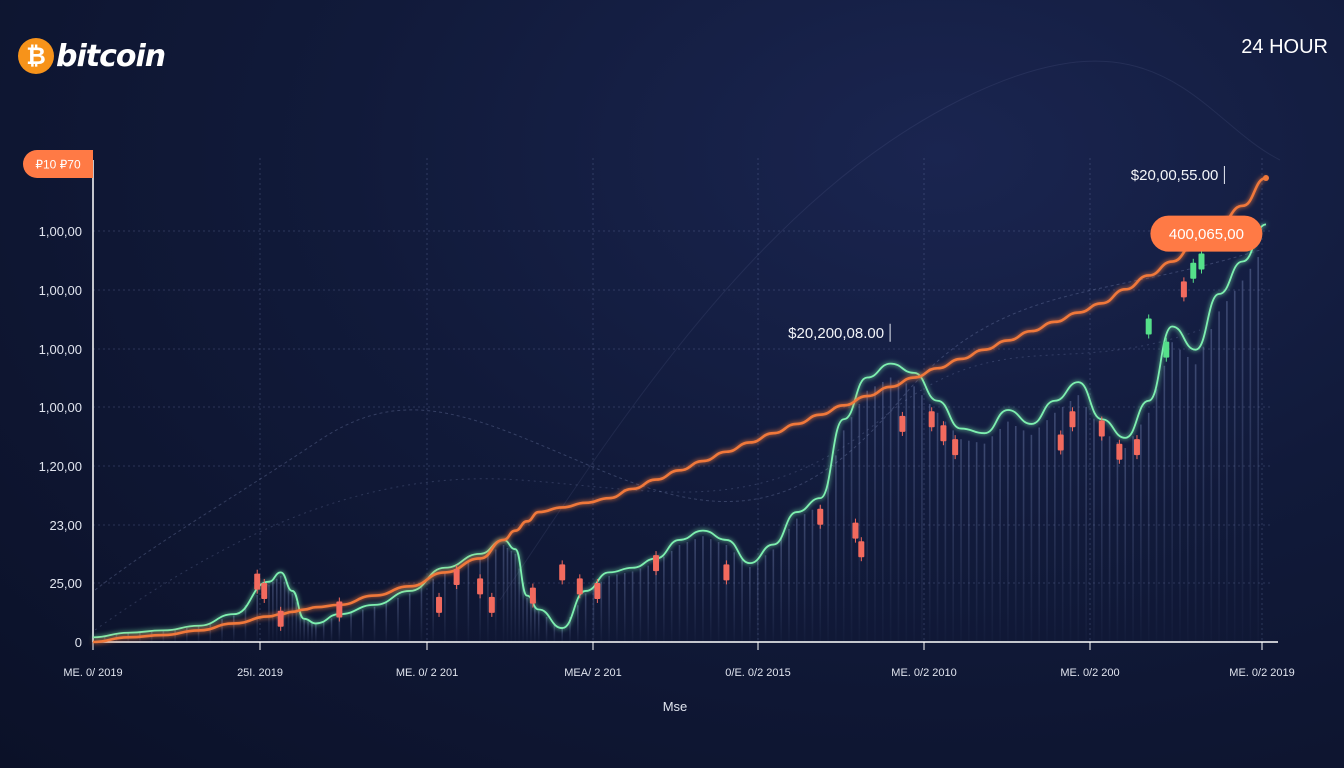 Image resolution: width=1344 pixels, height=768 pixels. Describe the element at coordinates (260, 673) in the screenshot. I see `x-tick-label: 25I. 2019` at that location.